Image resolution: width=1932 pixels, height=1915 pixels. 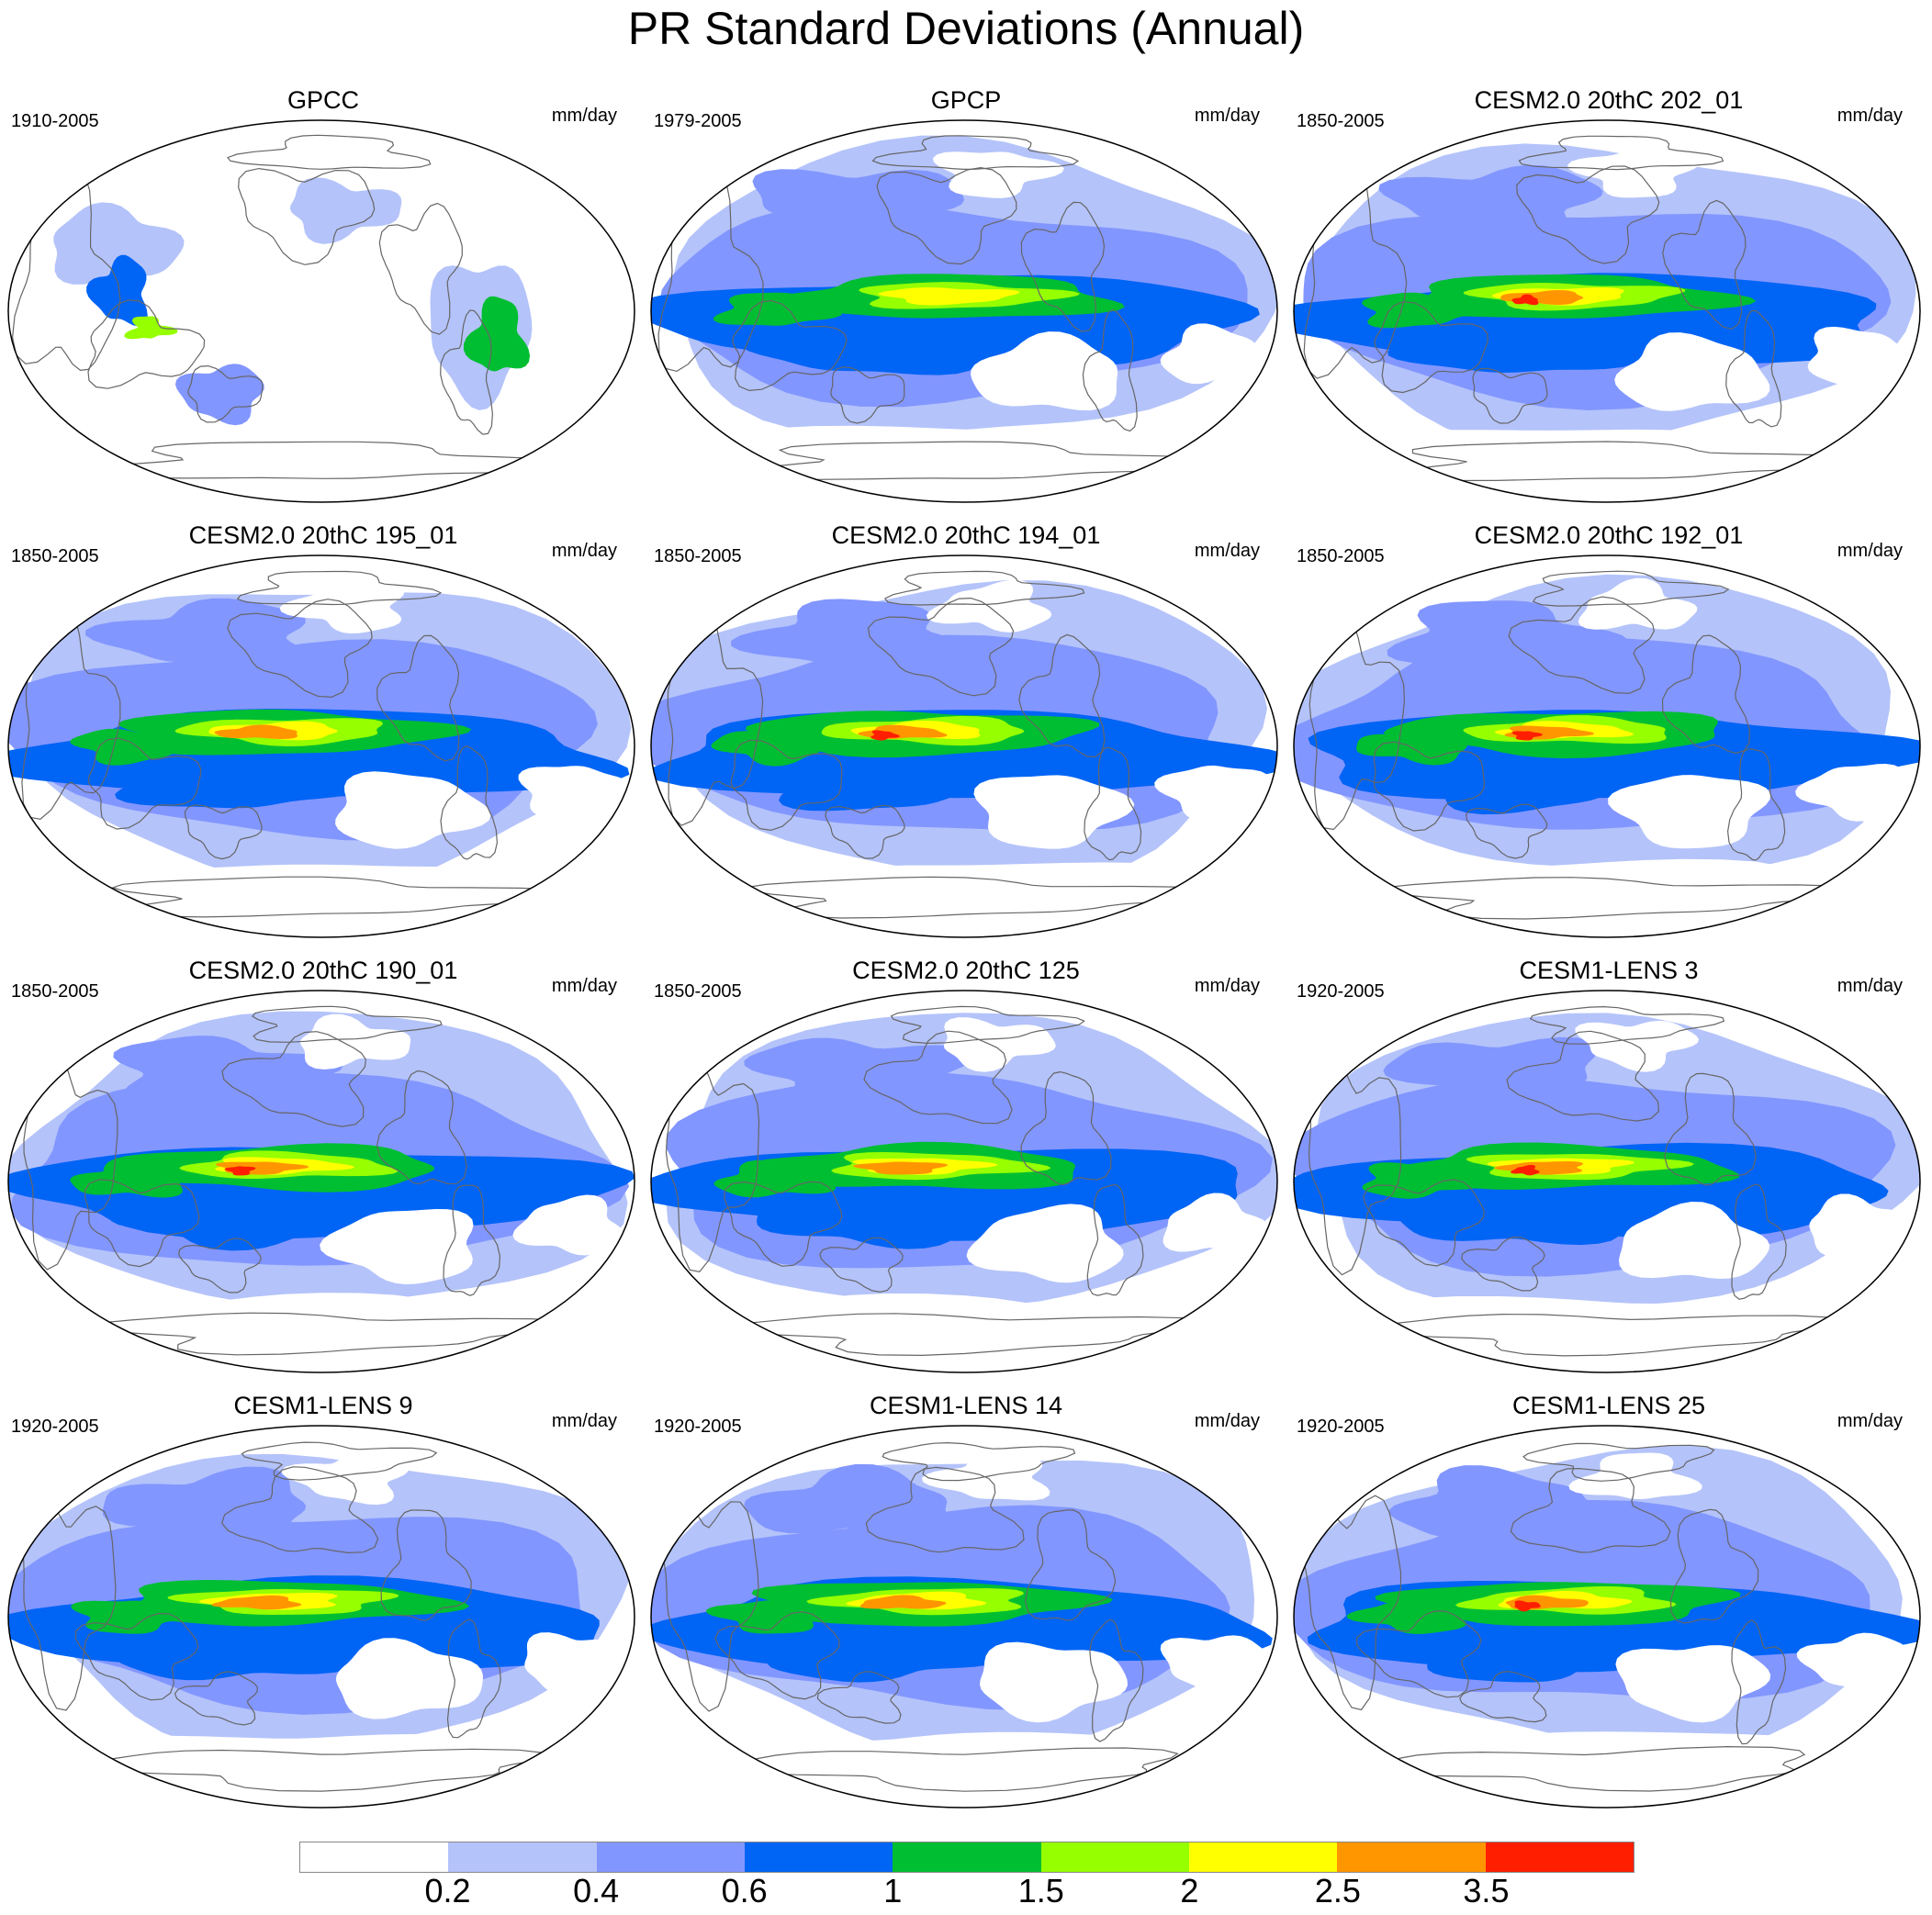 I want to click on map-panel: CESM1-LENS 9 1920-2005 mm/day, so click(x=323, y=1609).